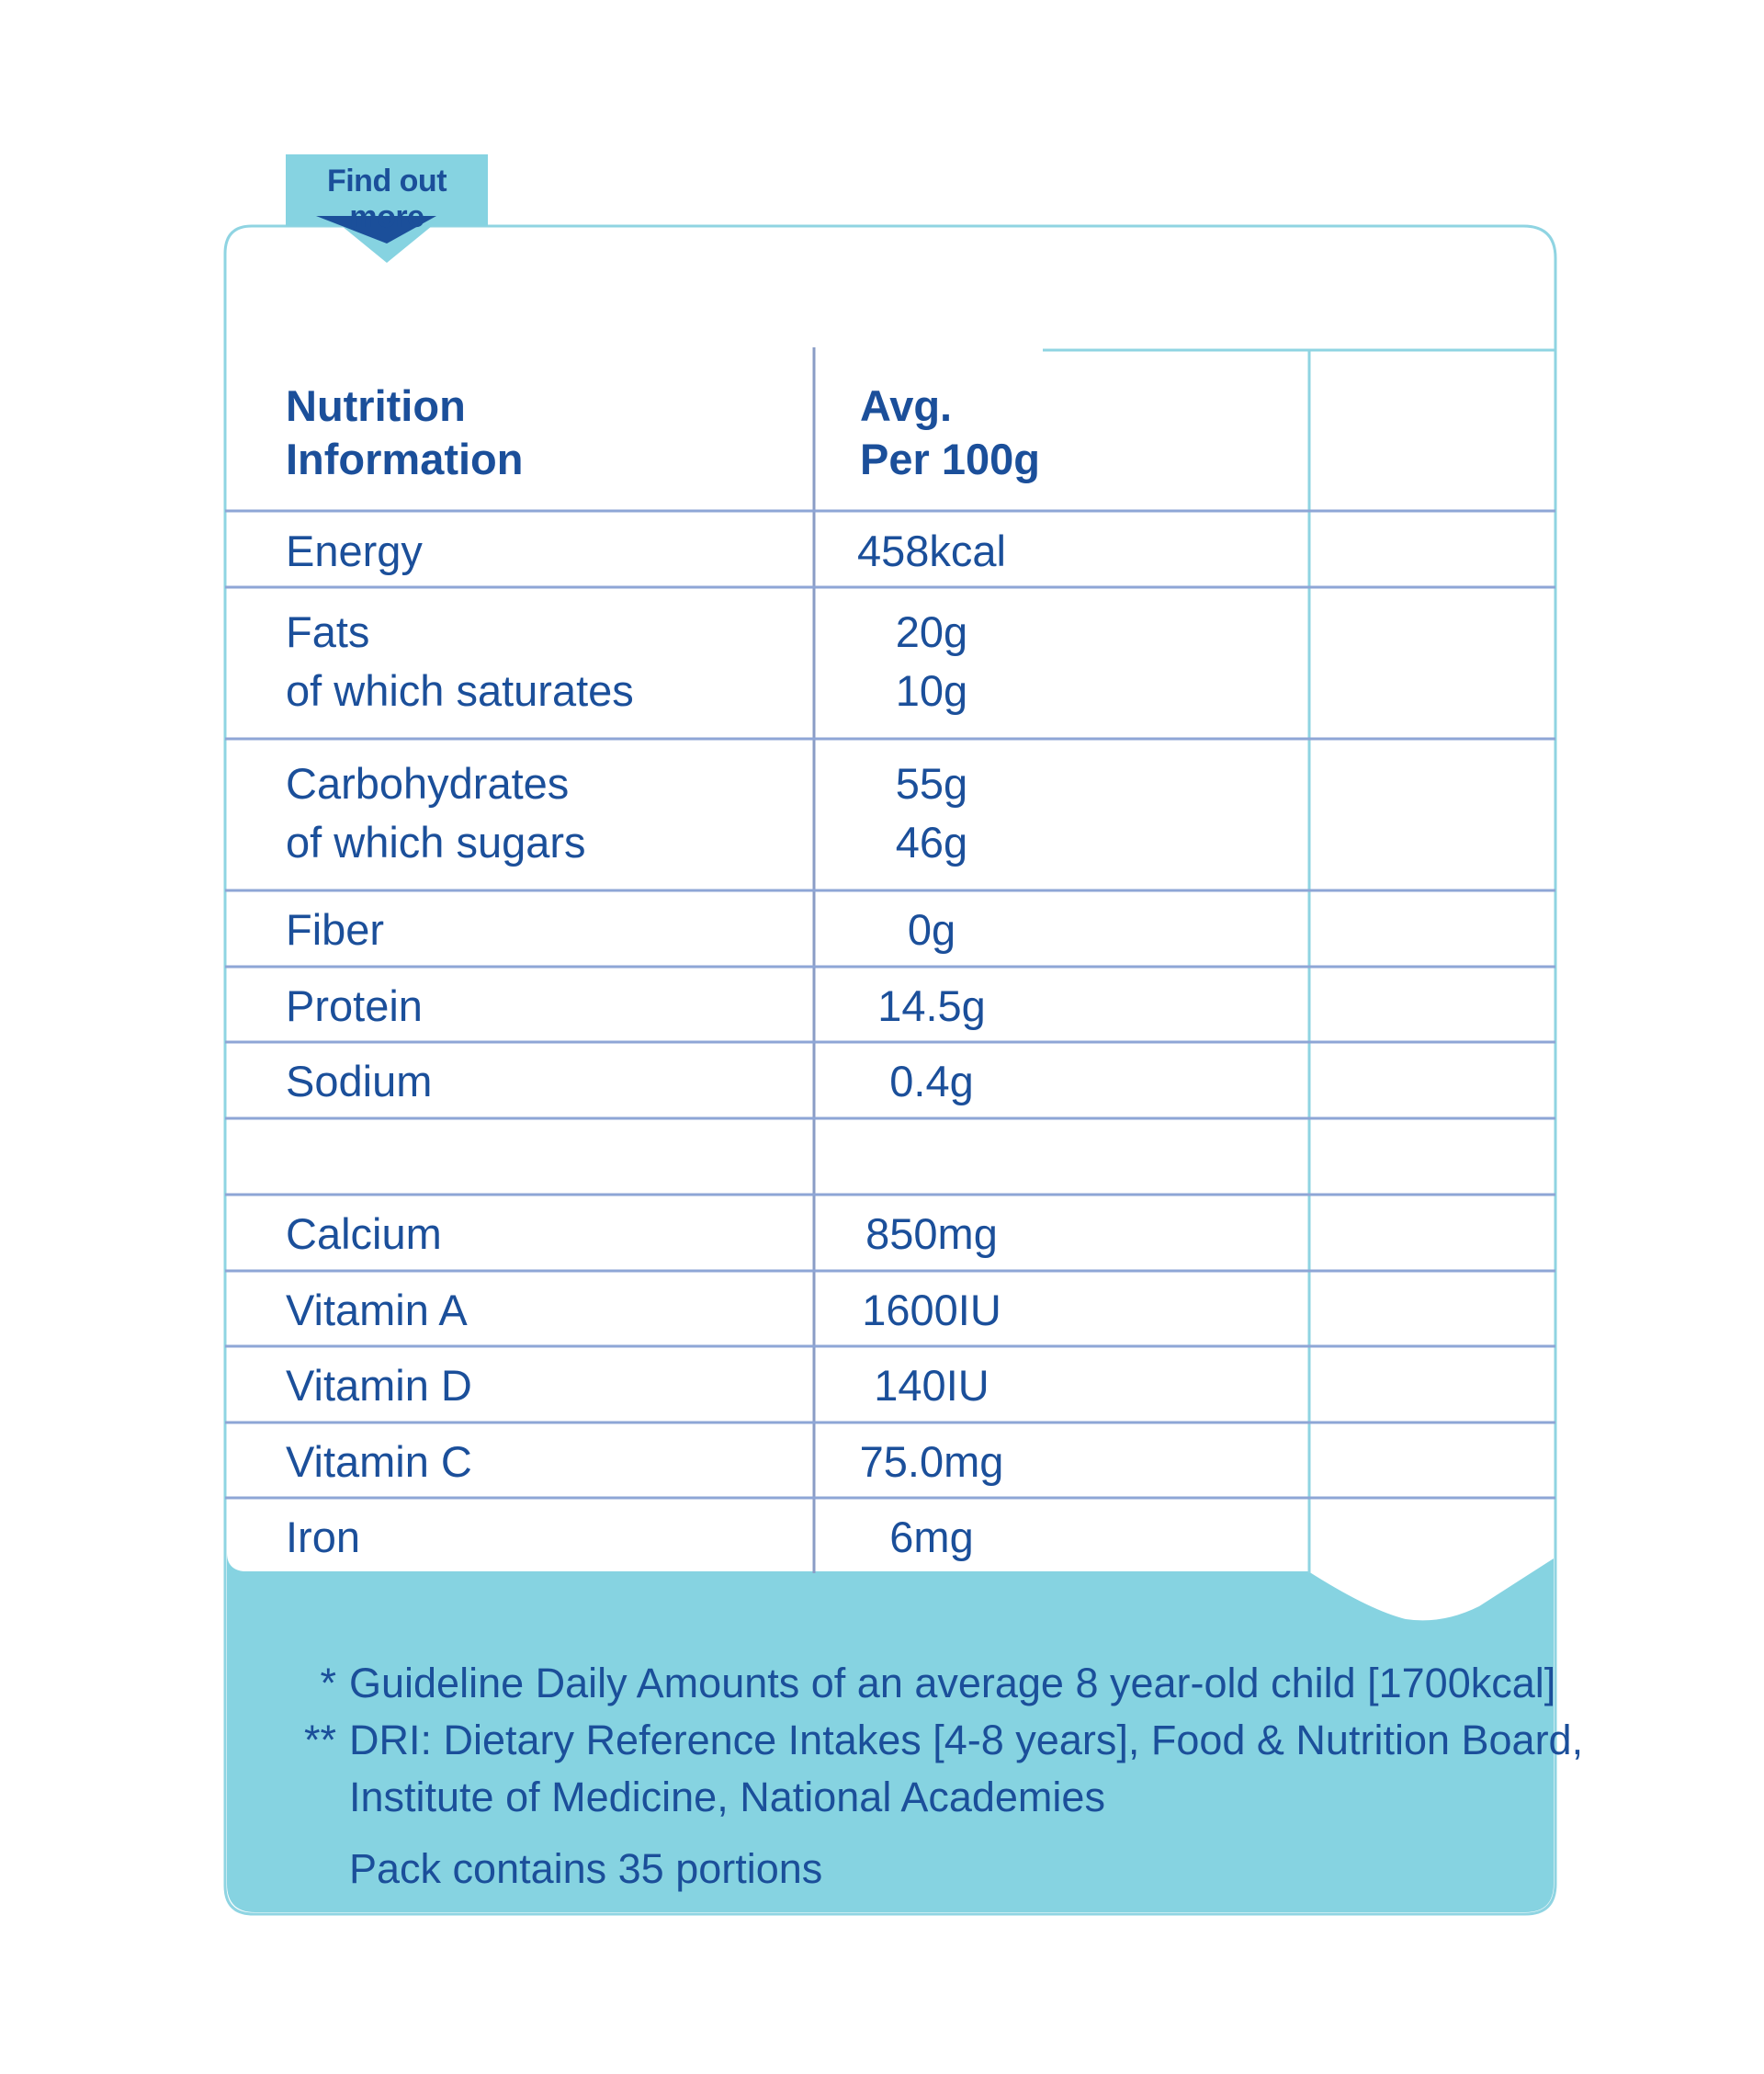 This screenshot has width=1764, height=2074. I want to click on value-sodium: 0.4g, so click(932, 1081).